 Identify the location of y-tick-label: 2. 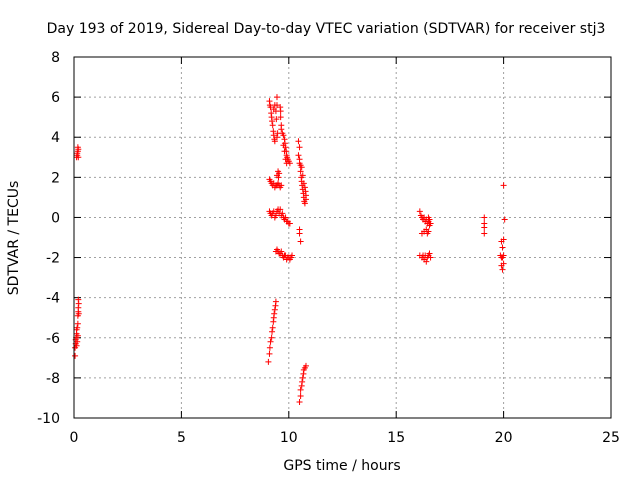
(55, 178).